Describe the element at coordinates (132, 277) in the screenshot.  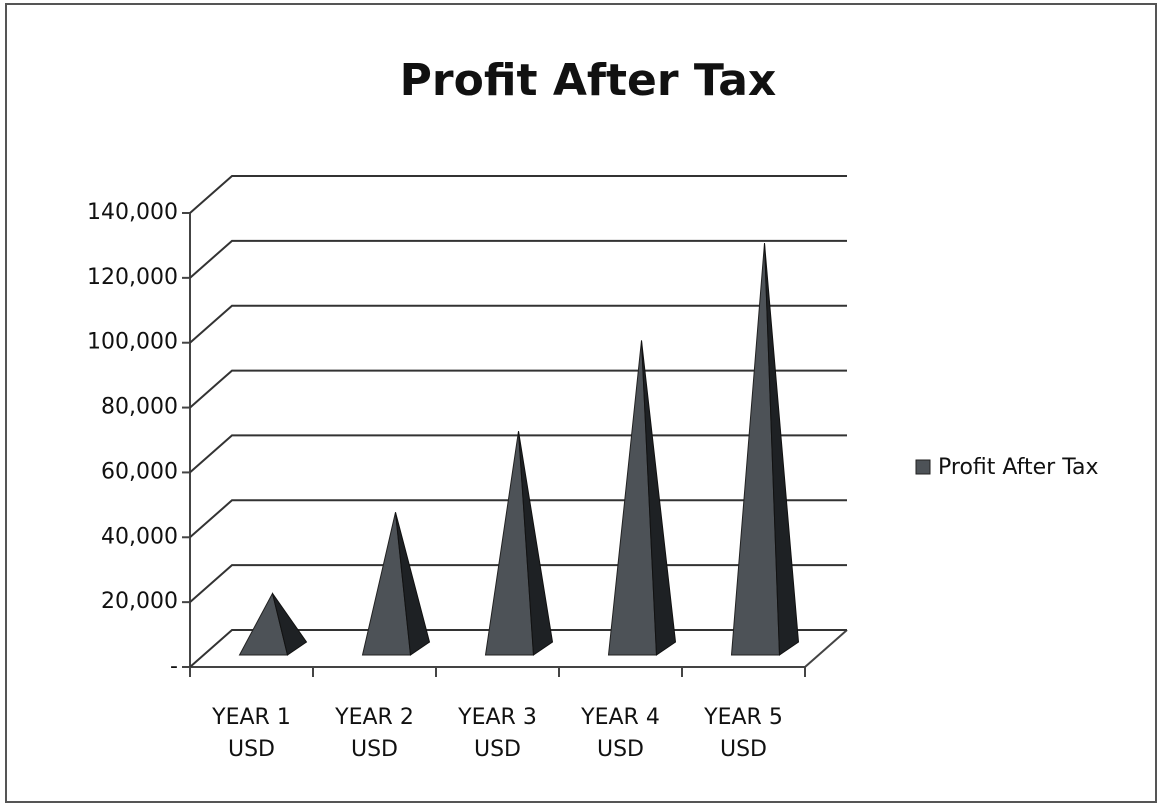
I see `y-tick-label: 120,000` at that location.